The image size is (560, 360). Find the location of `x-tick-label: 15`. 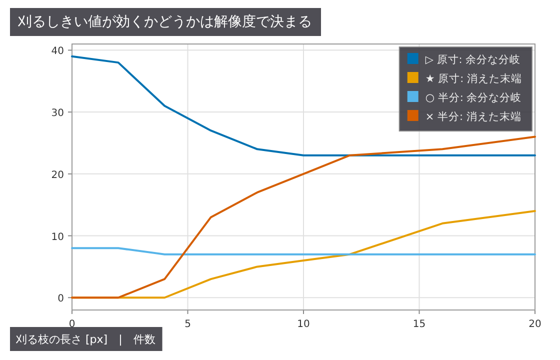

x-tick-label: 15 is located at coordinates (419, 324).